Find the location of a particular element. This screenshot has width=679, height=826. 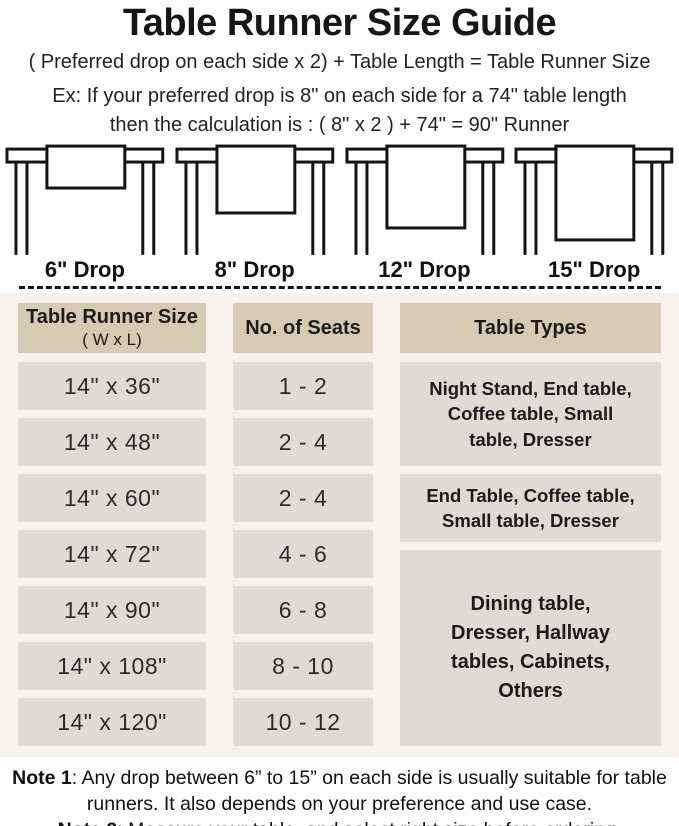

size-cell: 14" x 120" is located at coordinates (112, 722).